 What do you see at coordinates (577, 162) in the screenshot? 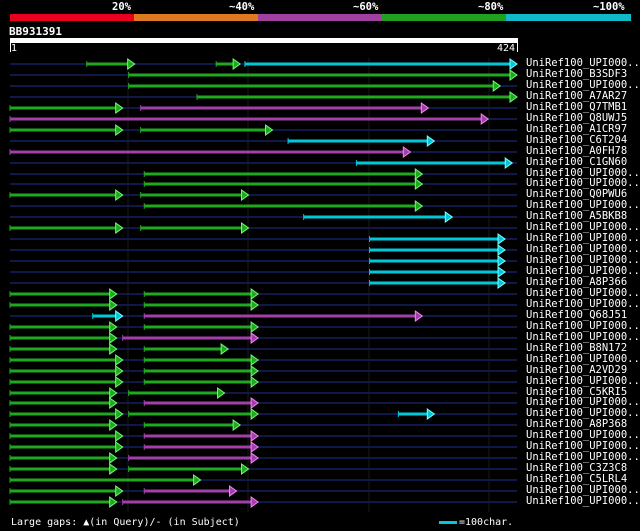
I see `hit-name-link: UniRef100_C1GN60` at bounding box center [577, 162].